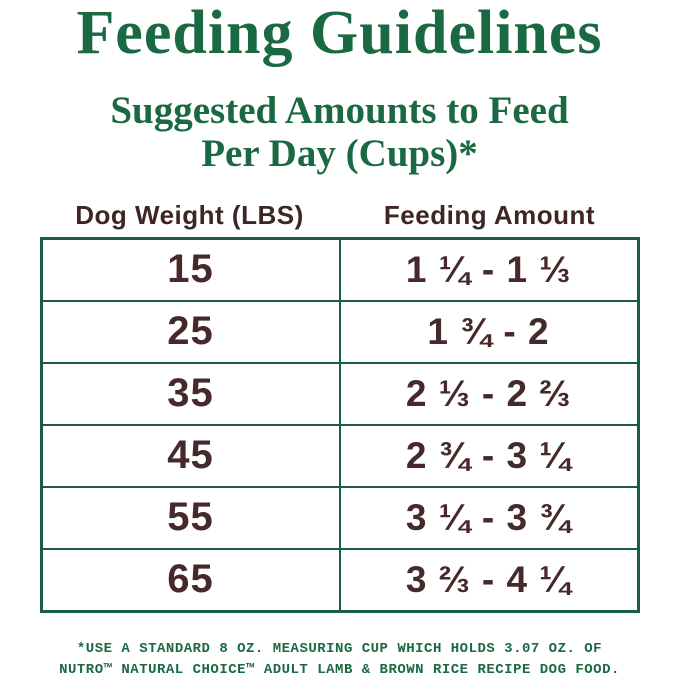  What do you see at coordinates (339, 153) in the screenshot?
I see `subtitle-line-2: Per Day (Cups)*` at bounding box center [339, 153].